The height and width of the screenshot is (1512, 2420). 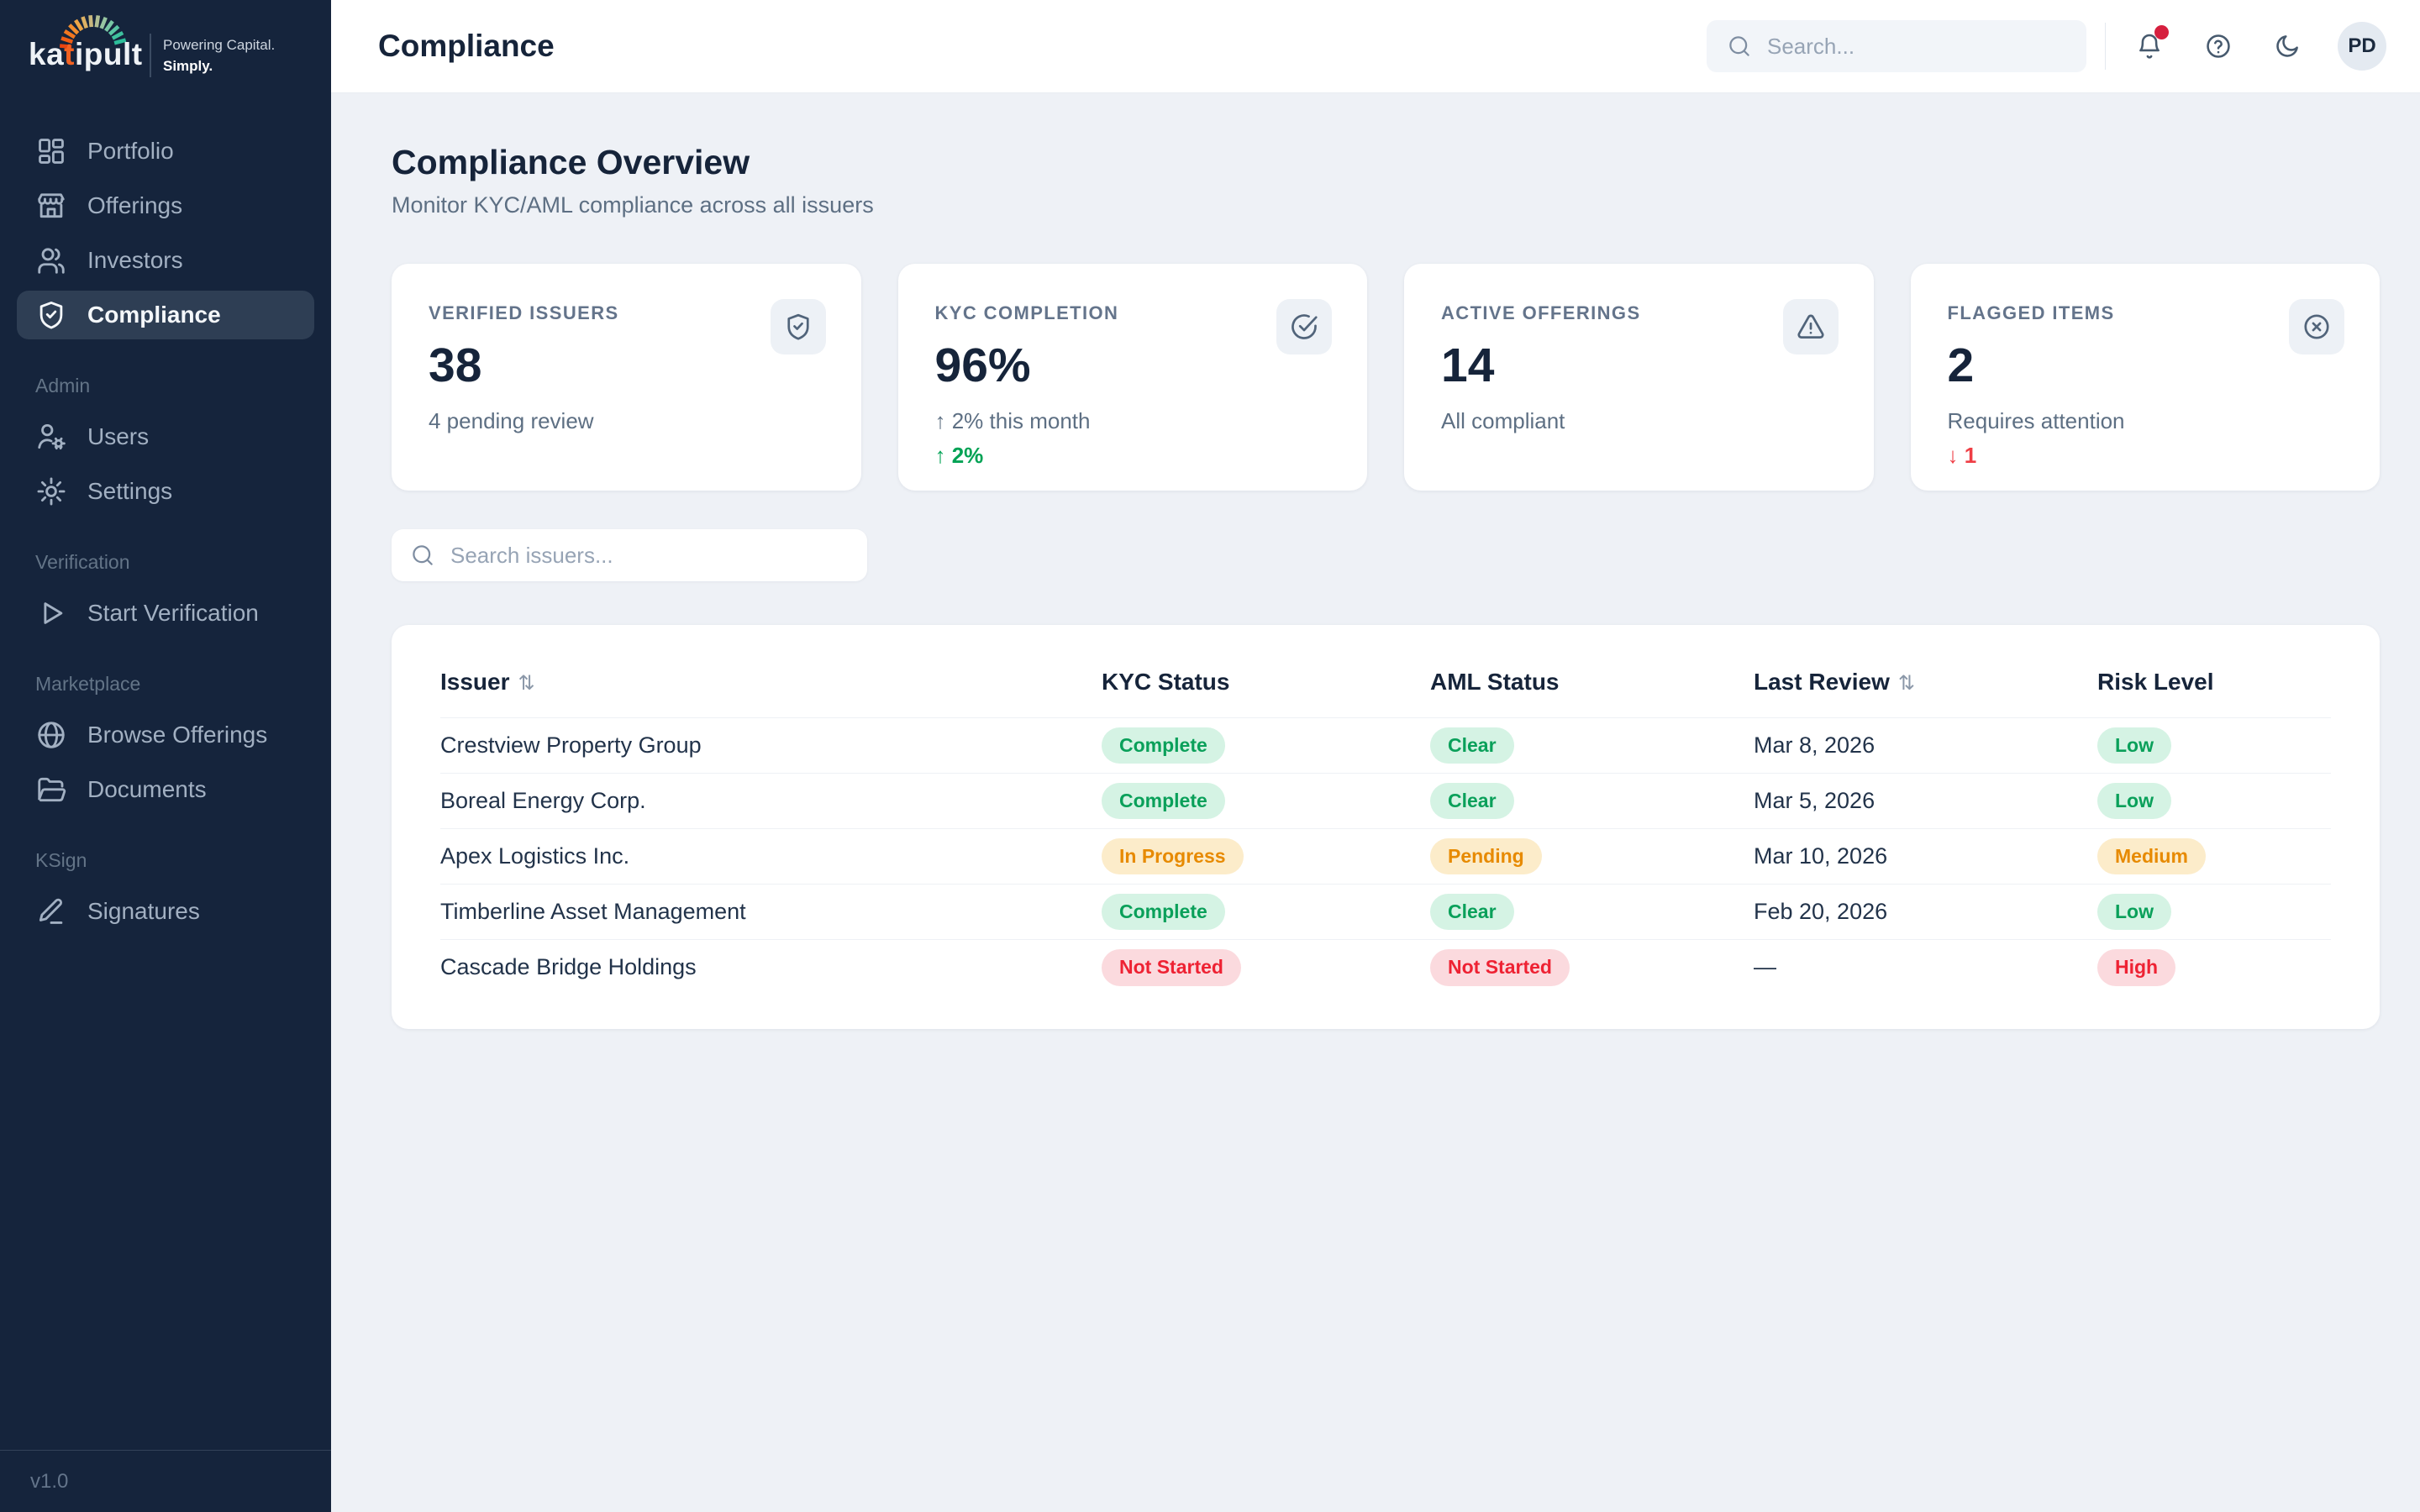 I want to click on brand-wordmark: katipult, so click(x=86, y=54).